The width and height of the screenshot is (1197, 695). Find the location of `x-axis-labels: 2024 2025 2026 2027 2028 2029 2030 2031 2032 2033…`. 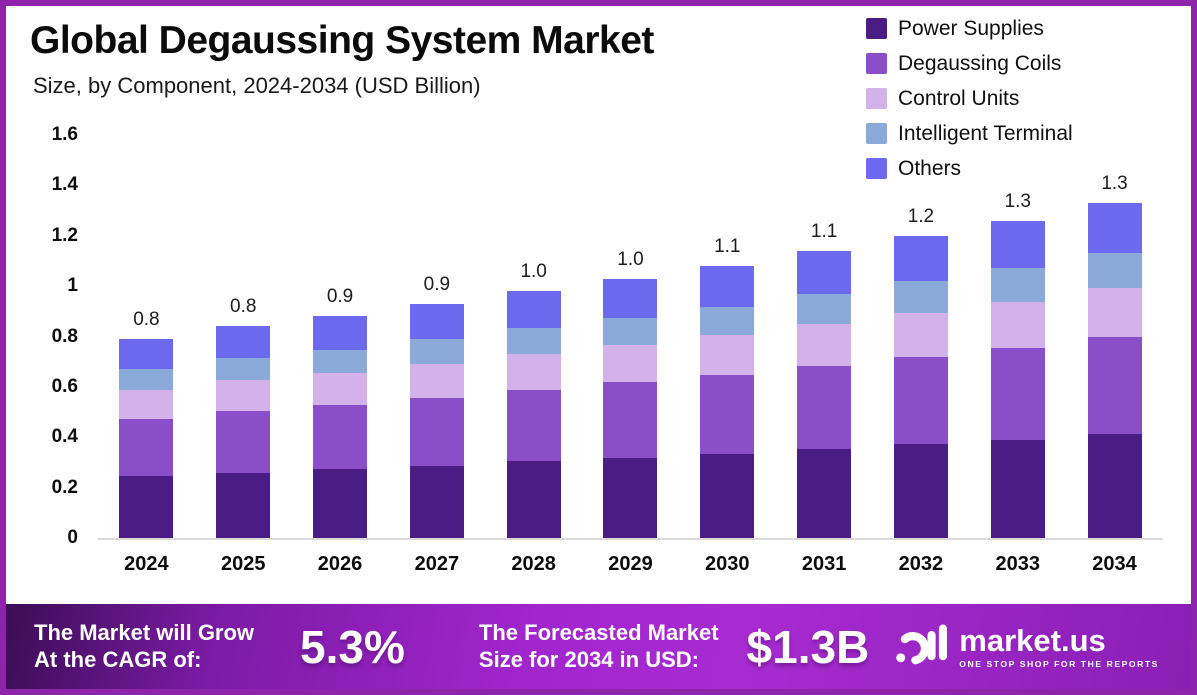

x-axis-labels: 2024 2025 2026 2027 2028 2029 2030 2031 2032 2033… is located at coordinates (630, 564).